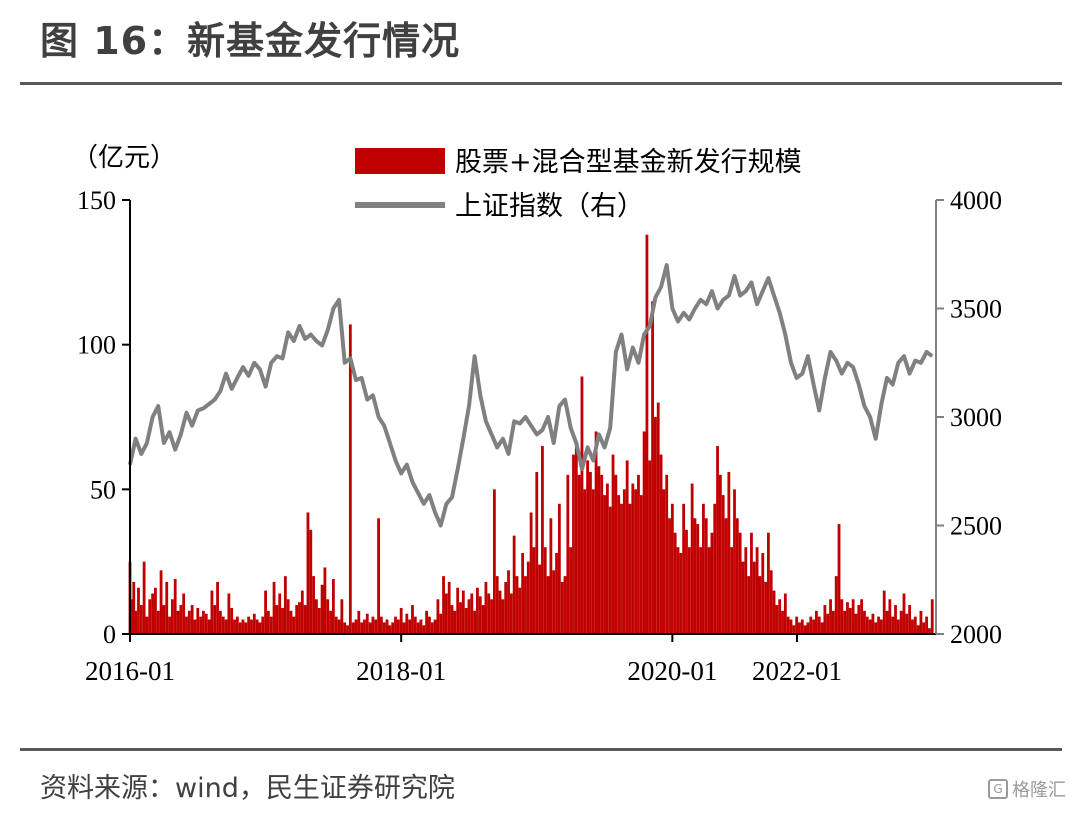 The image size is (1080, 814). I want to click on right-tick-label: 2500, so click(976, 526).